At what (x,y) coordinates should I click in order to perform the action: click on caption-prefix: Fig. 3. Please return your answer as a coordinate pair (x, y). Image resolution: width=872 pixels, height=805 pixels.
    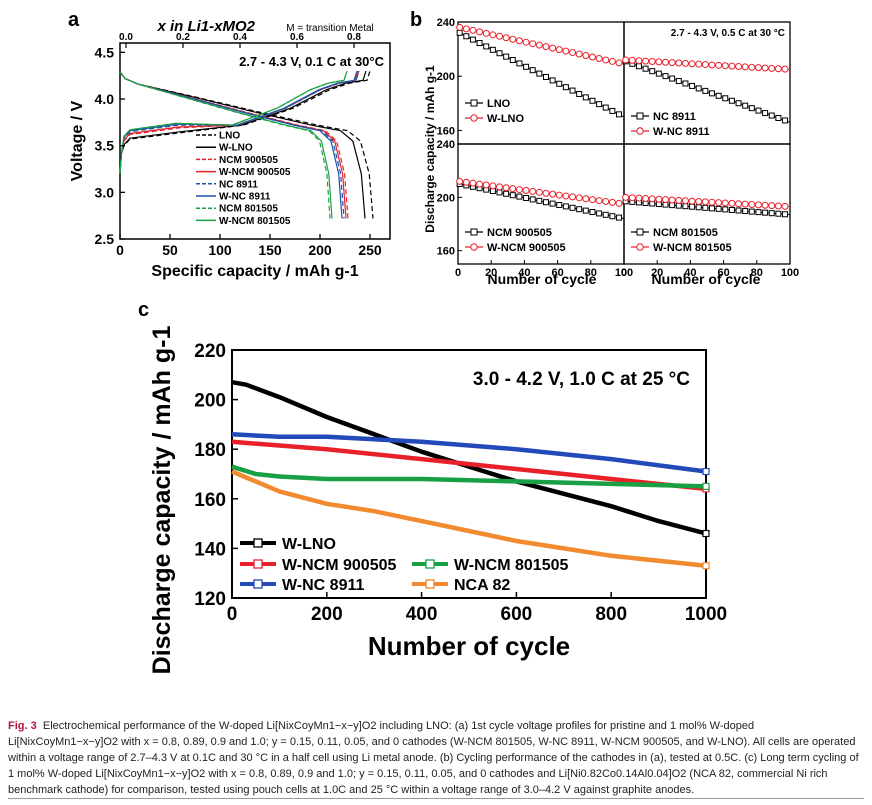
    Looking at the image, I should click on (22, 726).